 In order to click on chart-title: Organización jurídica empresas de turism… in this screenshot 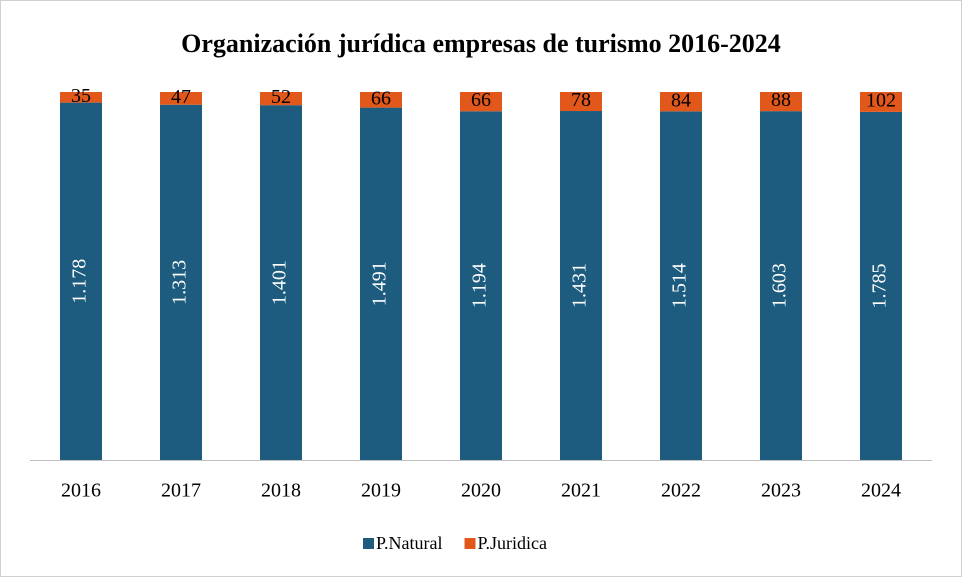, I will do `click(481, 43)`.